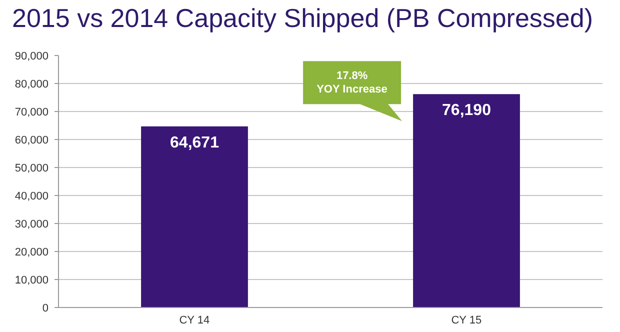  Describe the element at coordinates (45, 308) in the screenshot. I see `y-tick-label: 0` at that location.